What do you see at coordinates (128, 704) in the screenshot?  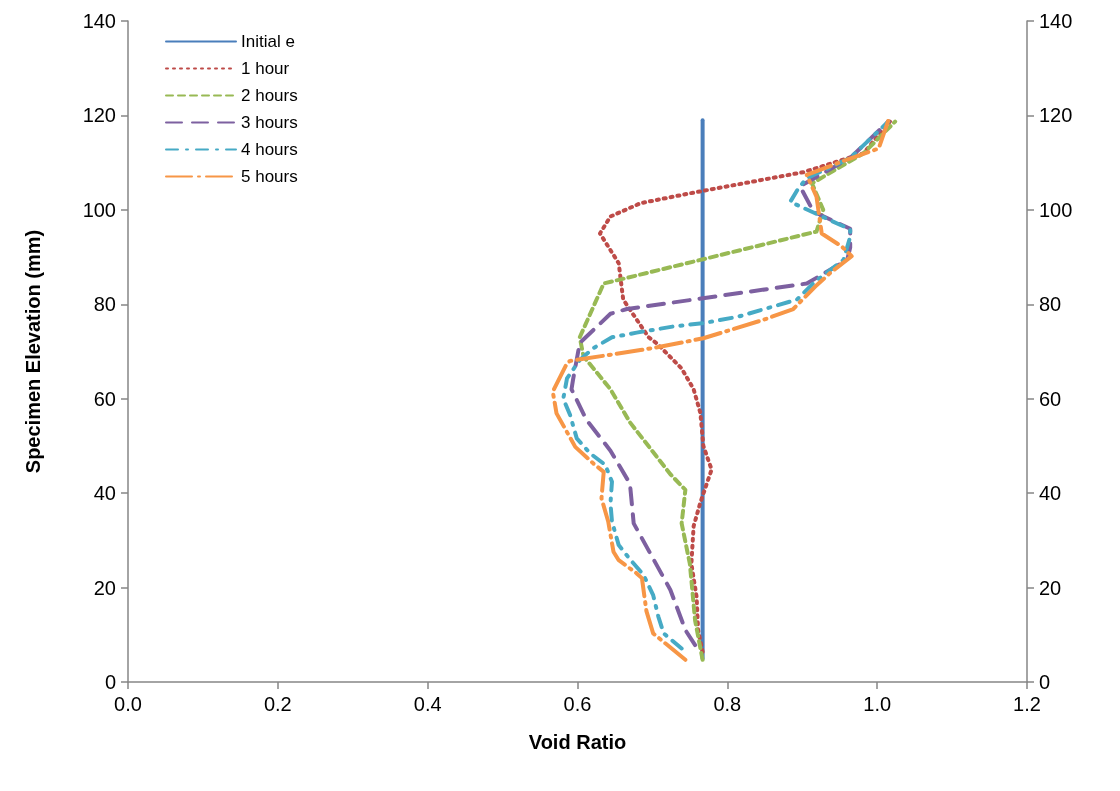 I see `x-tick-label: 0.0` at bounding box center [128, 704].